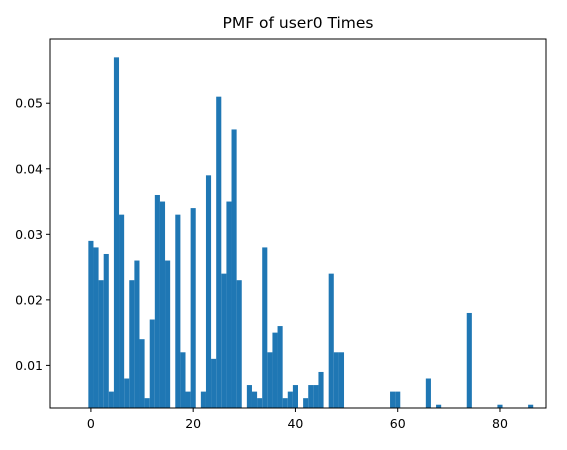 The image size is (567, 450). What do you see at coordinates (29, 365) in the screenshot?
I see `y-tick-label: 0.01` at bounding box center [29, 365].